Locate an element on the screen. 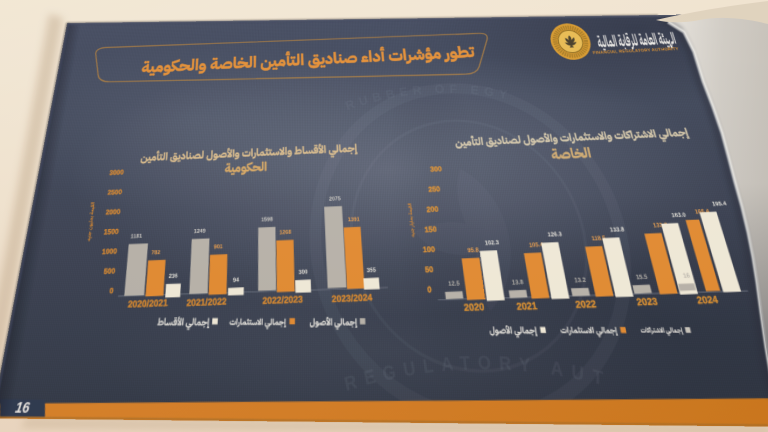  svg-text: 1598 is located at coordinates (267, 219).